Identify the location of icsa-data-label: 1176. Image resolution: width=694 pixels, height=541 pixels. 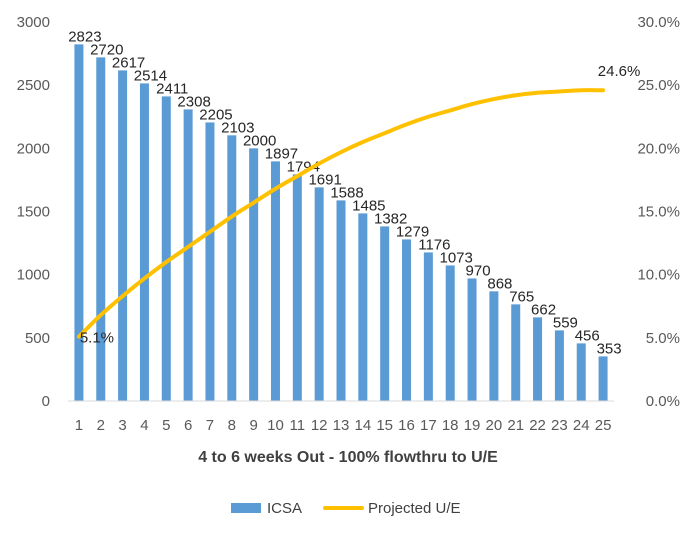
(434, 244).